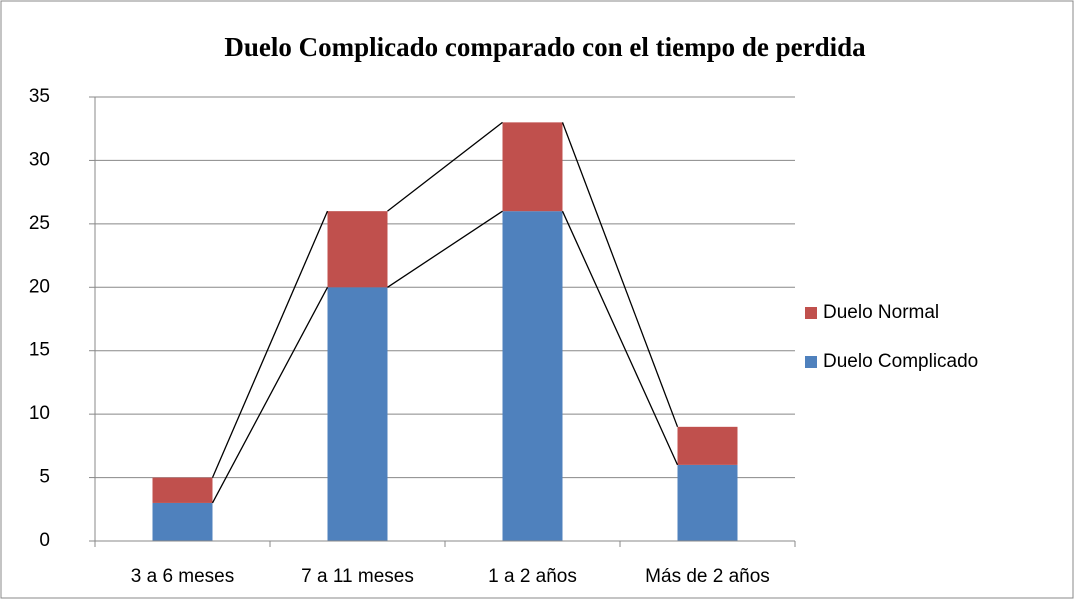 The width and height of the screenshot is (1076, 600). What do you see at coordinates (707, 576) in the screenshot?
I see `x-tick-label: Más de 2 años` at bounding box center [707, 576].